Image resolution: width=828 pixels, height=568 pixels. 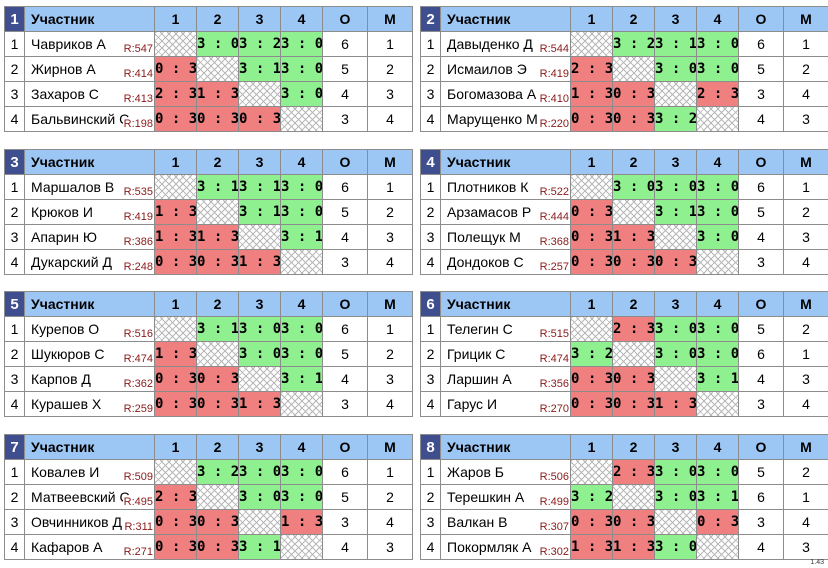 I want to click on player-cell: Бальвинский С R:198, so click(x=89, y=119).